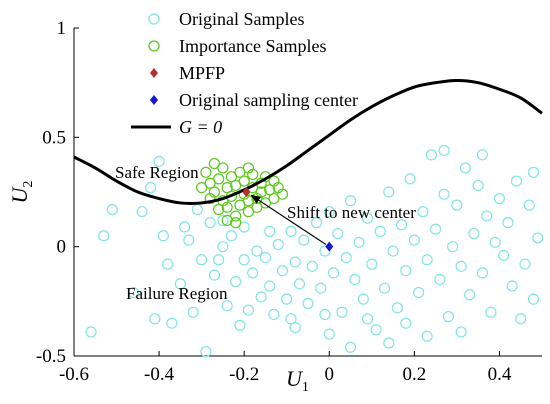  I want to click on shift-arrow, so click(288, 219).